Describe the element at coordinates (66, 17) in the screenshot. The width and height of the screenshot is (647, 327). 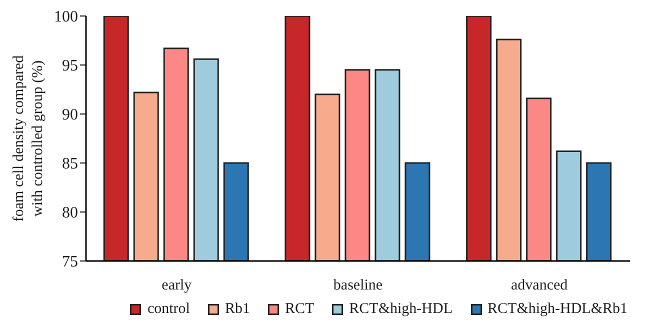
I see `y-tick-label: 100` at that location.